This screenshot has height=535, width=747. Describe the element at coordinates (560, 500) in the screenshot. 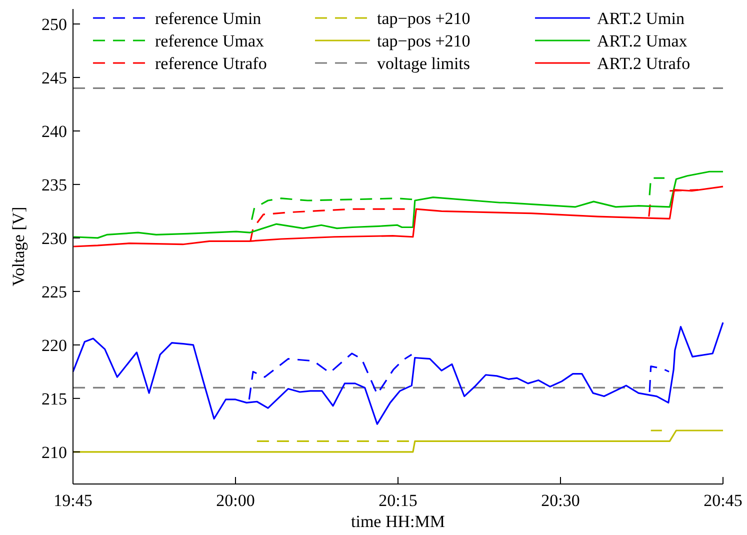

I see `x-tick-label: 20:30` at that location.